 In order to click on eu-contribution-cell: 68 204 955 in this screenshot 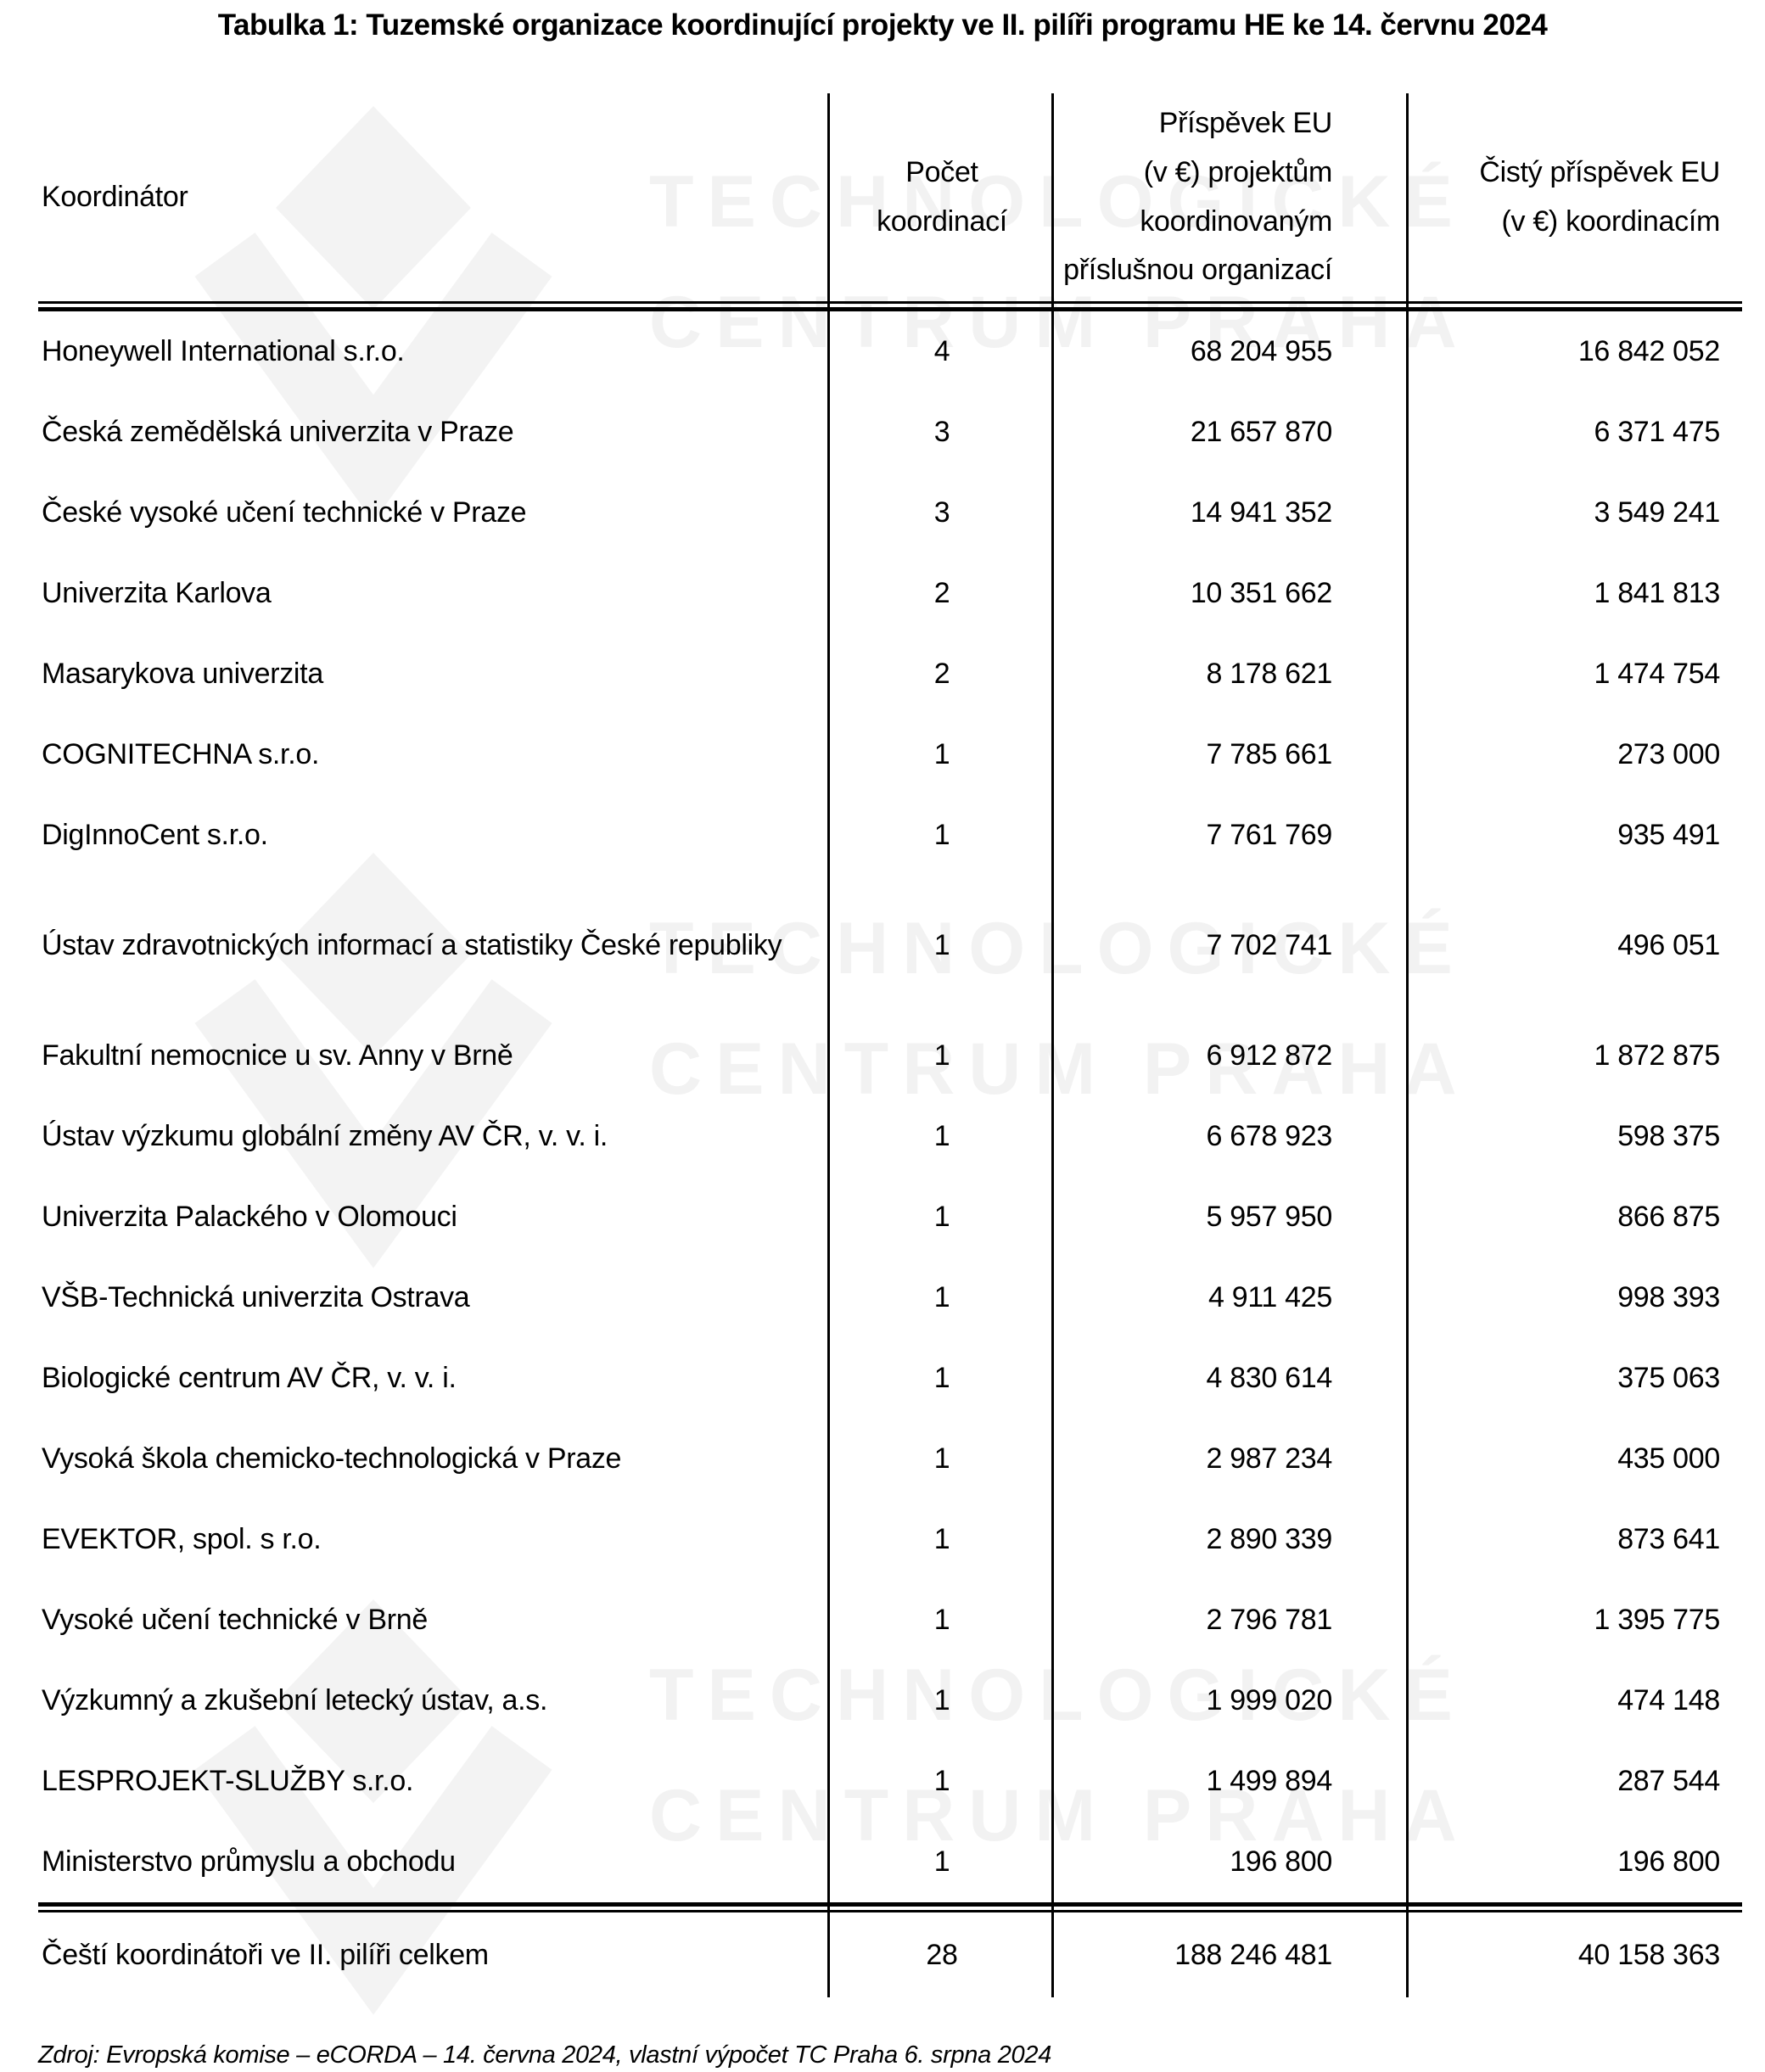, I will do `click(1261, 352)`.